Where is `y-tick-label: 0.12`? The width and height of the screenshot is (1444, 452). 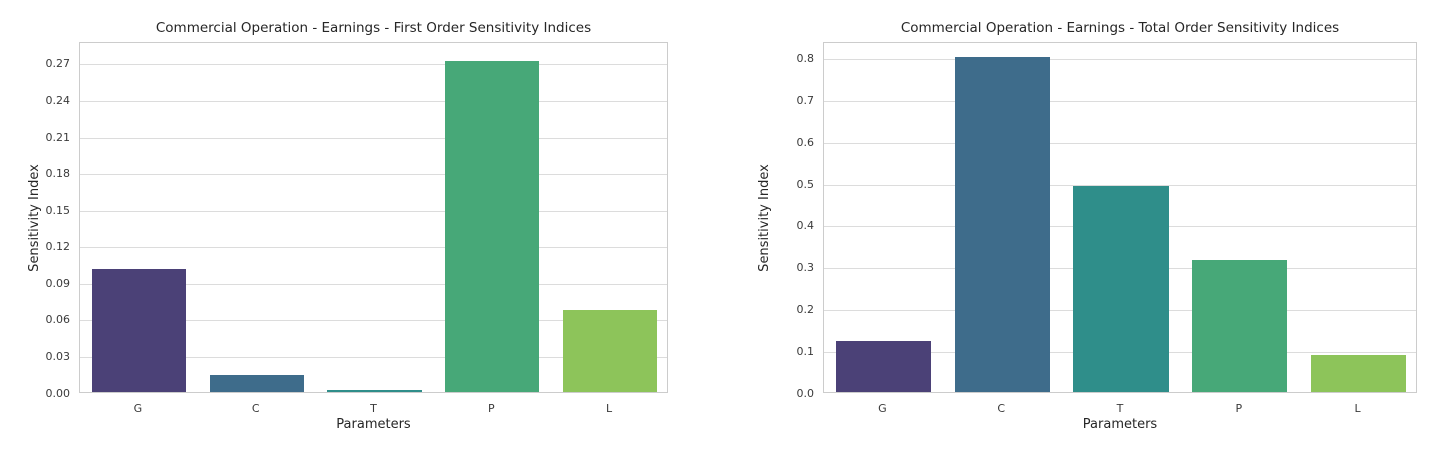
y-tick-label: 0.12 is located at coordinates (58, 247).